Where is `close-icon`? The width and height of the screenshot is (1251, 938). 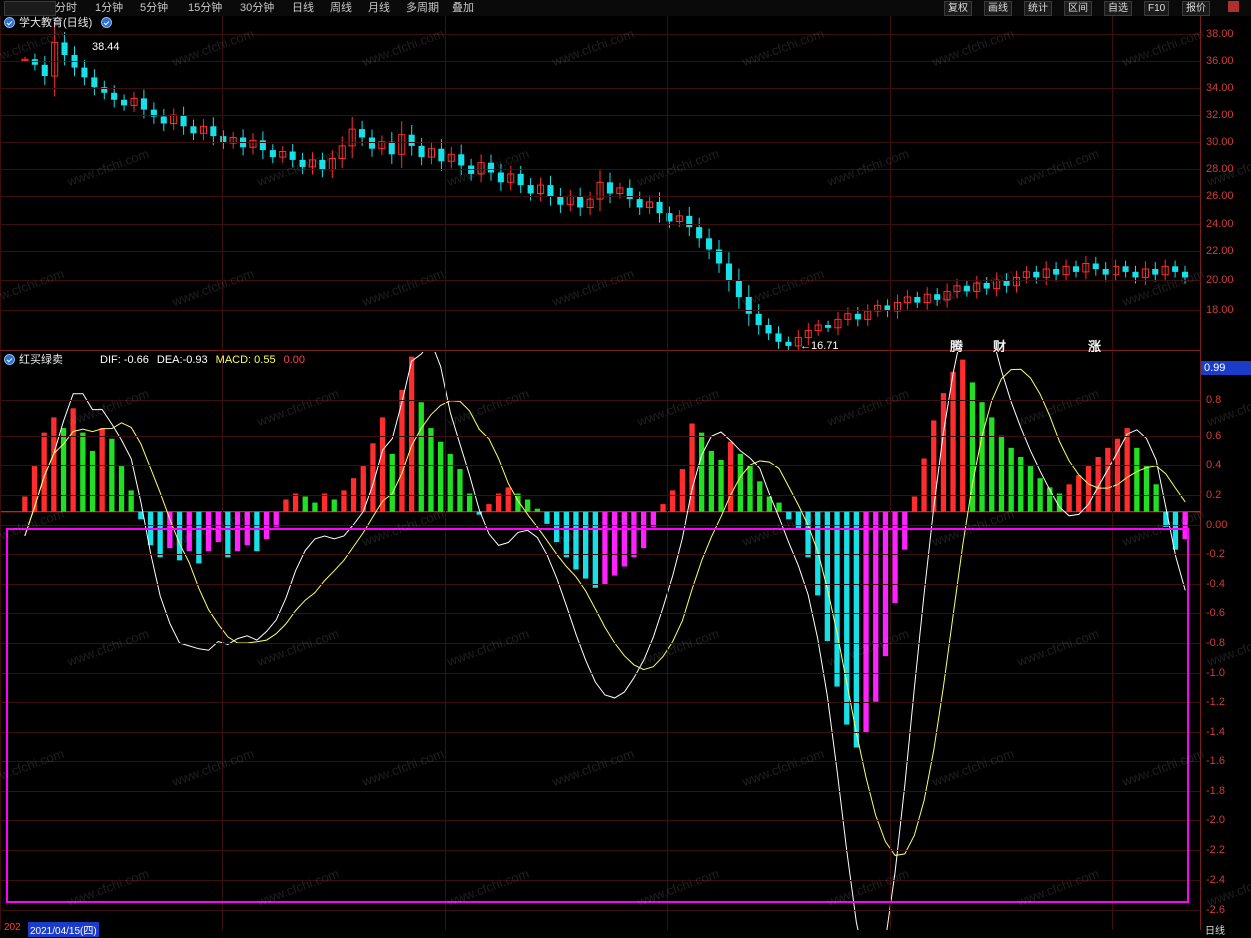 close-icon is located at coordinates (1233, 6).